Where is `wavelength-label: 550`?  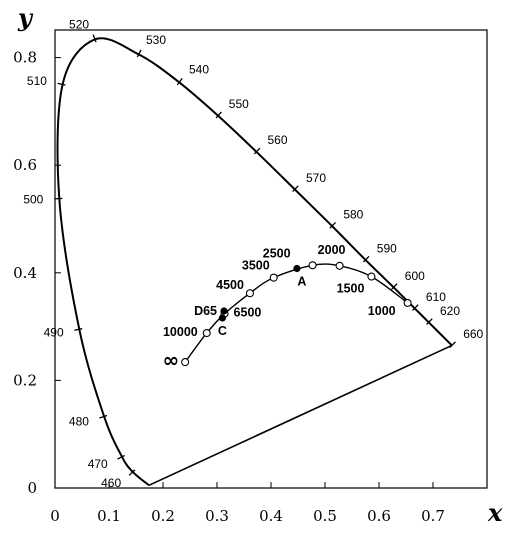
wavelength-label: 550 is located at coordinates (239, 104).